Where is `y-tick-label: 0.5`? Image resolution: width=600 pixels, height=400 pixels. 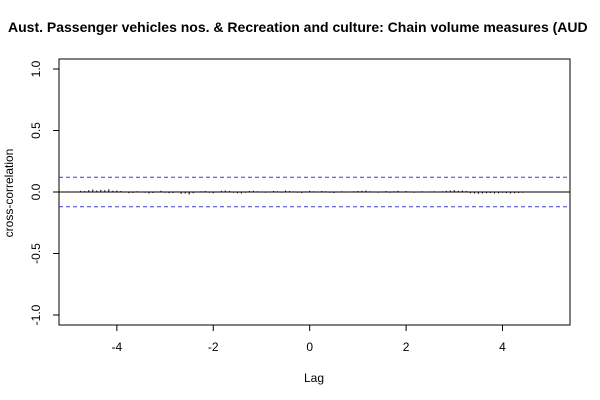
y-tick-label: 0.5 is located at coordinates (36, 130).